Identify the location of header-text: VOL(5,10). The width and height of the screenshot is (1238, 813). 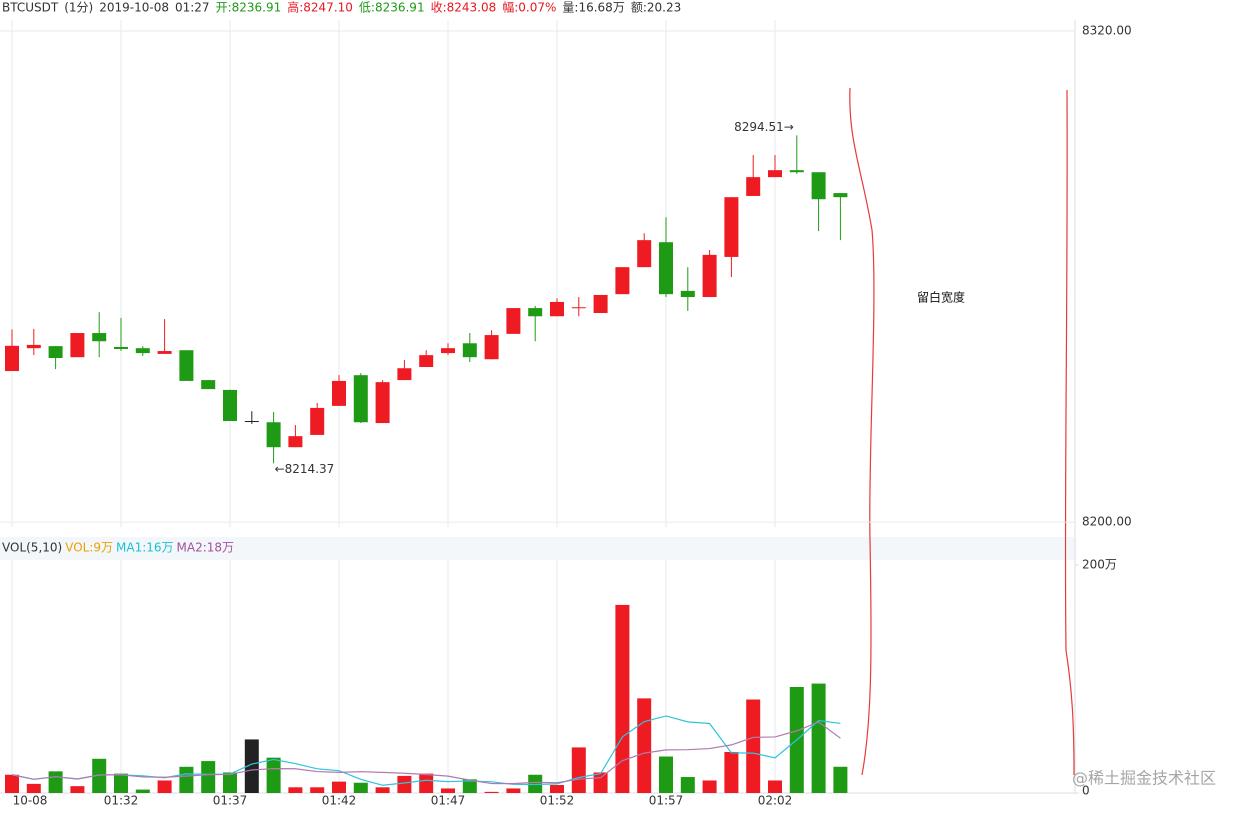
(32, 548).